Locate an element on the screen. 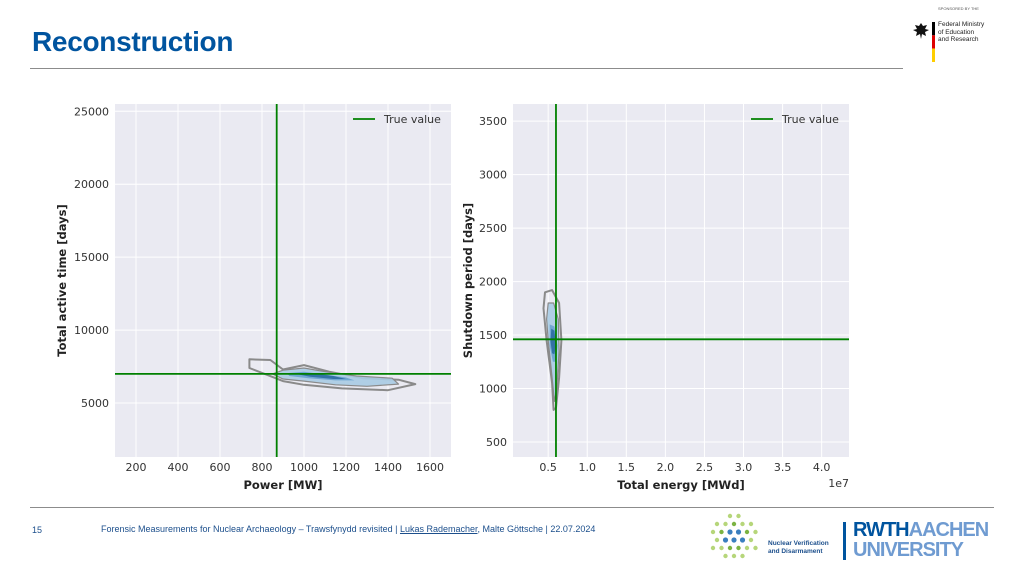  nuclear-verification-logo: Nuclear Verification and Disarmament is located at coordinates (773, 538).